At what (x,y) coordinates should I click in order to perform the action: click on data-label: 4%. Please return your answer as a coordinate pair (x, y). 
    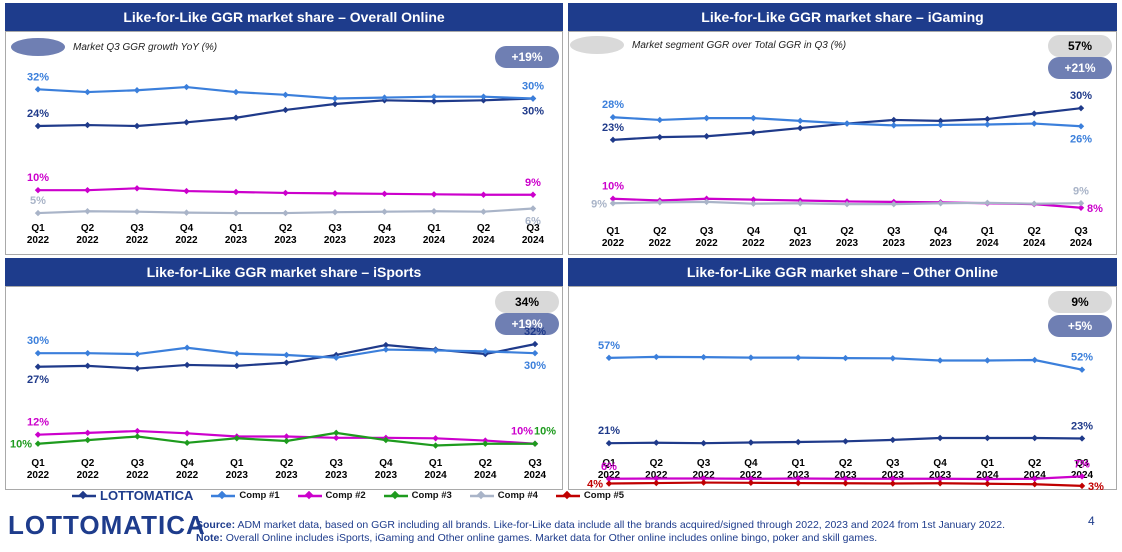
    Looking at the image, I should click on (595, 484).